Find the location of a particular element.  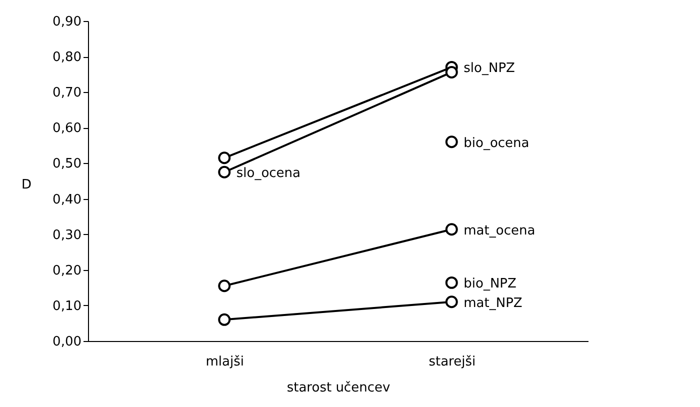

y-tick-label: 0,50 is located at coordinates (67, 164).